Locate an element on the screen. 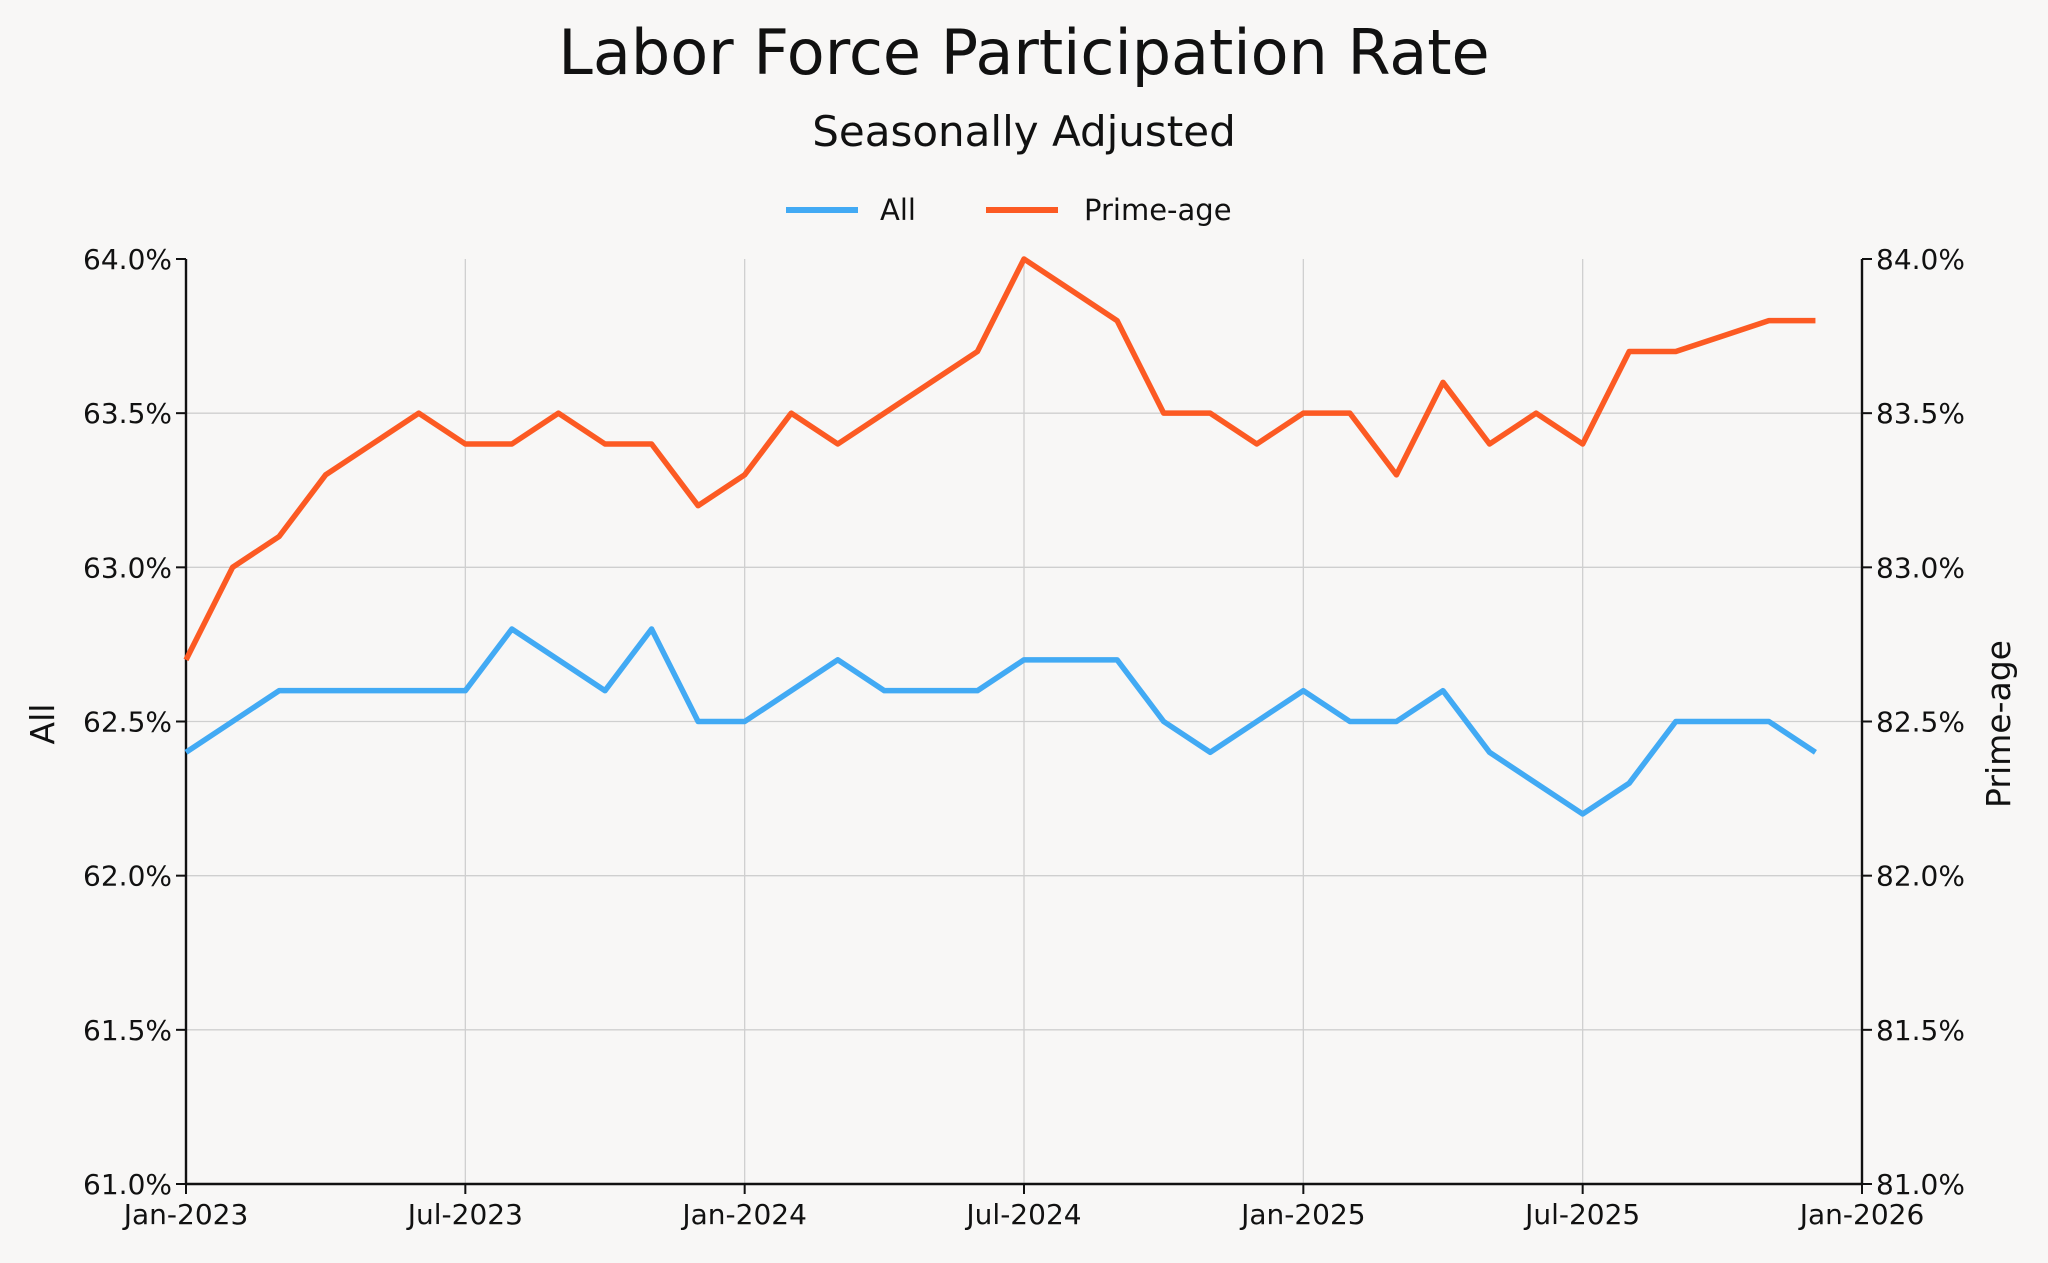 The image size is (2048, 1263). x-tick-label: Jan-2024 is located at coordinates (743, 1214).